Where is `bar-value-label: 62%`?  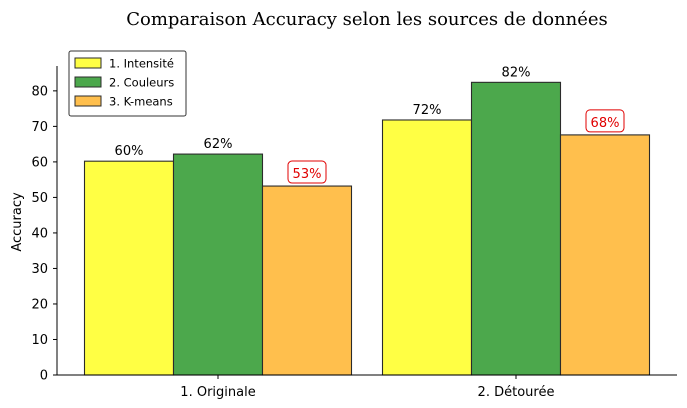 bar-value-label: 62% is located at coordinates (218, 144).